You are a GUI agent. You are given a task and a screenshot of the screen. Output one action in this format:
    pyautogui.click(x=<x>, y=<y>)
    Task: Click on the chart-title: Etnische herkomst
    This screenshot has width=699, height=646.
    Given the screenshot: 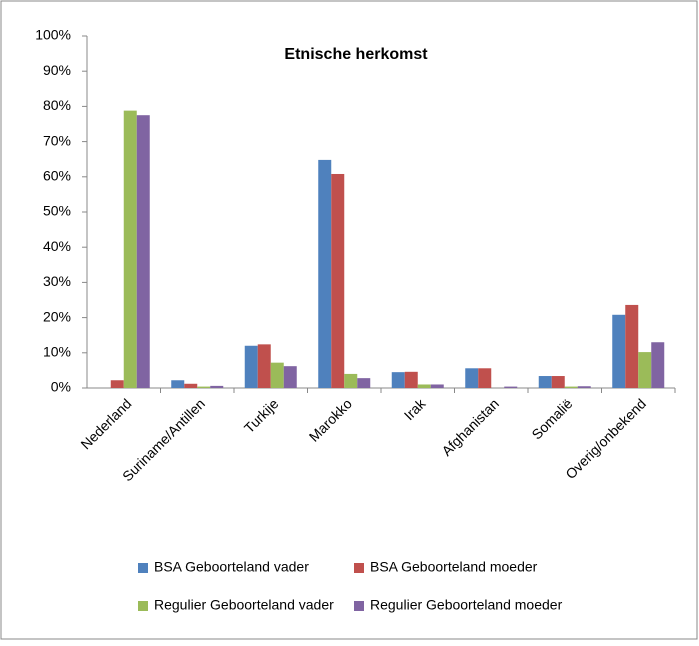 What is the action you would take?
    pyautogui.click(x=356, y=54)
    